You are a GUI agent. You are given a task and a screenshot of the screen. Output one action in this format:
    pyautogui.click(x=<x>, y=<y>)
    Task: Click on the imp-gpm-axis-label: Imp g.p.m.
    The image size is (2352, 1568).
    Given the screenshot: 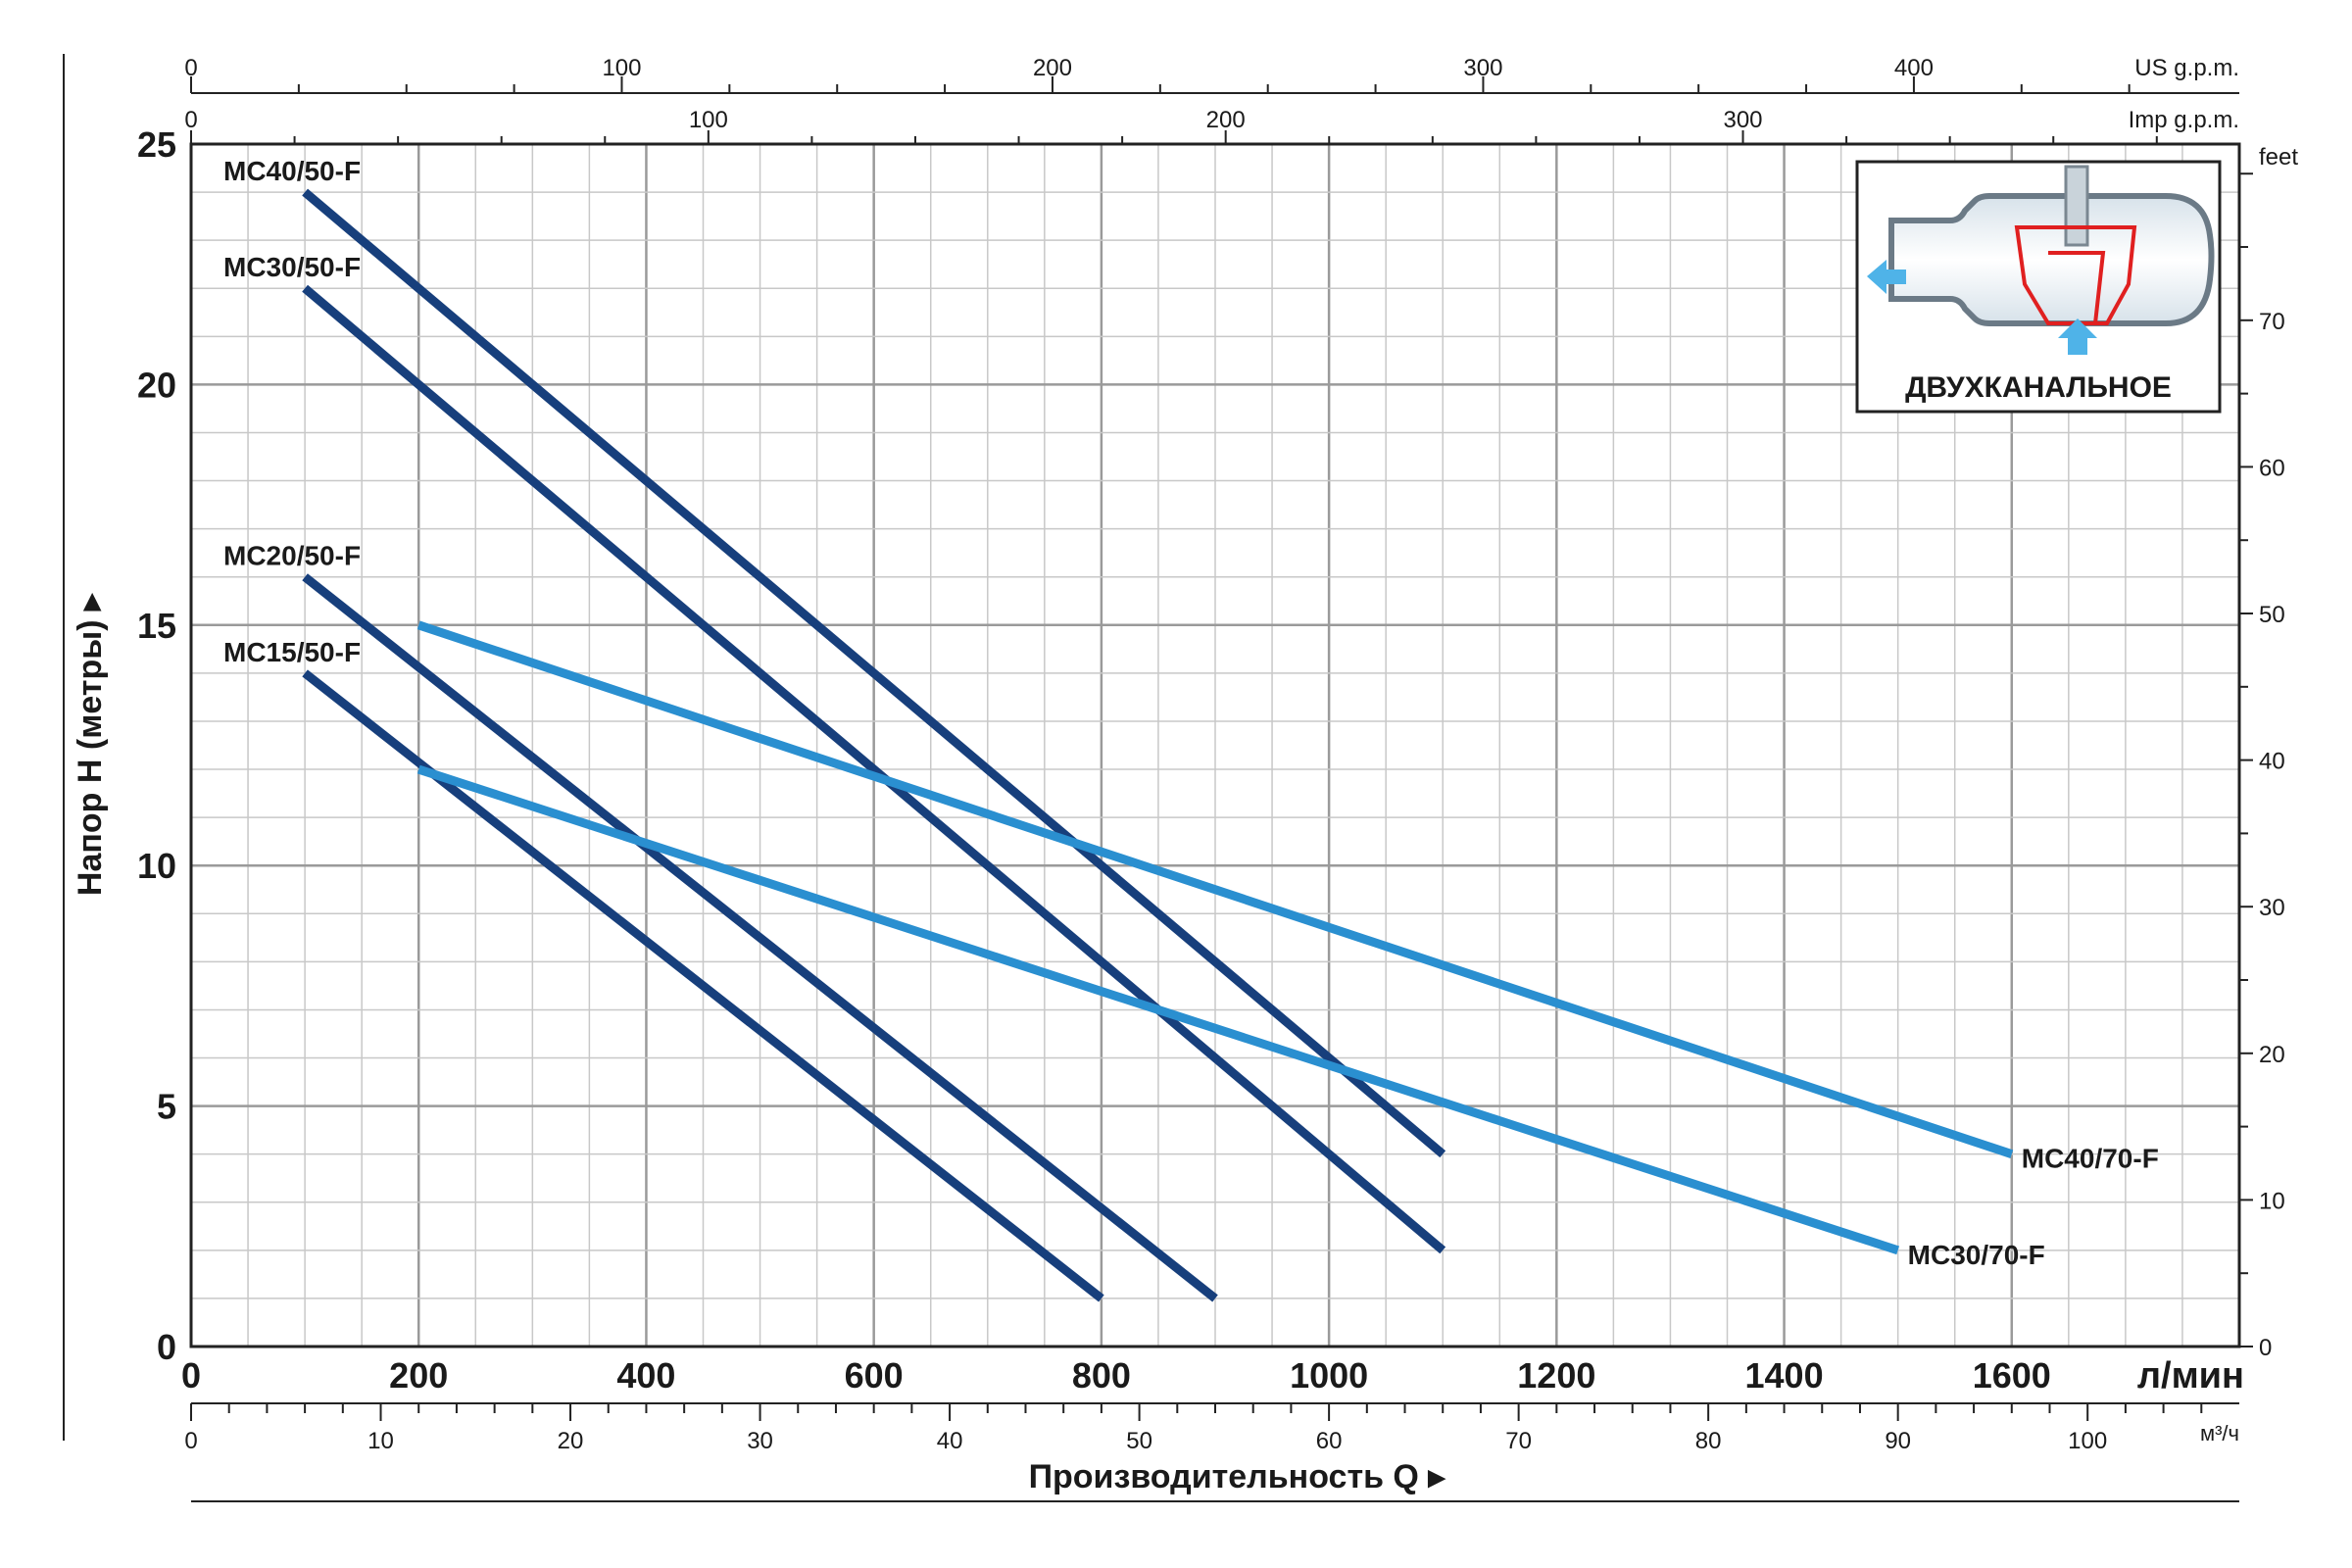 What is the action you would take?
    pyautogui.click(x=2184, y=120)
    